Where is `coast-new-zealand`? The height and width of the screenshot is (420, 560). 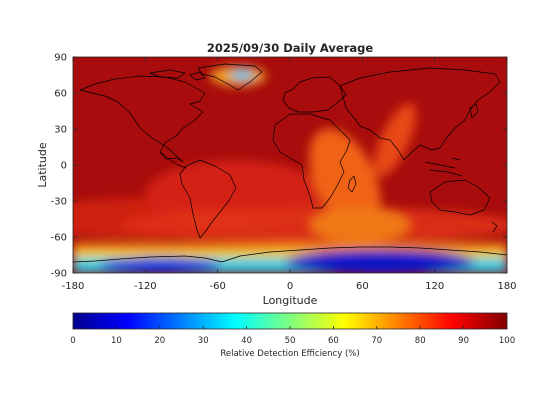
coast-new-zealand is located at coordinates (494, 227).